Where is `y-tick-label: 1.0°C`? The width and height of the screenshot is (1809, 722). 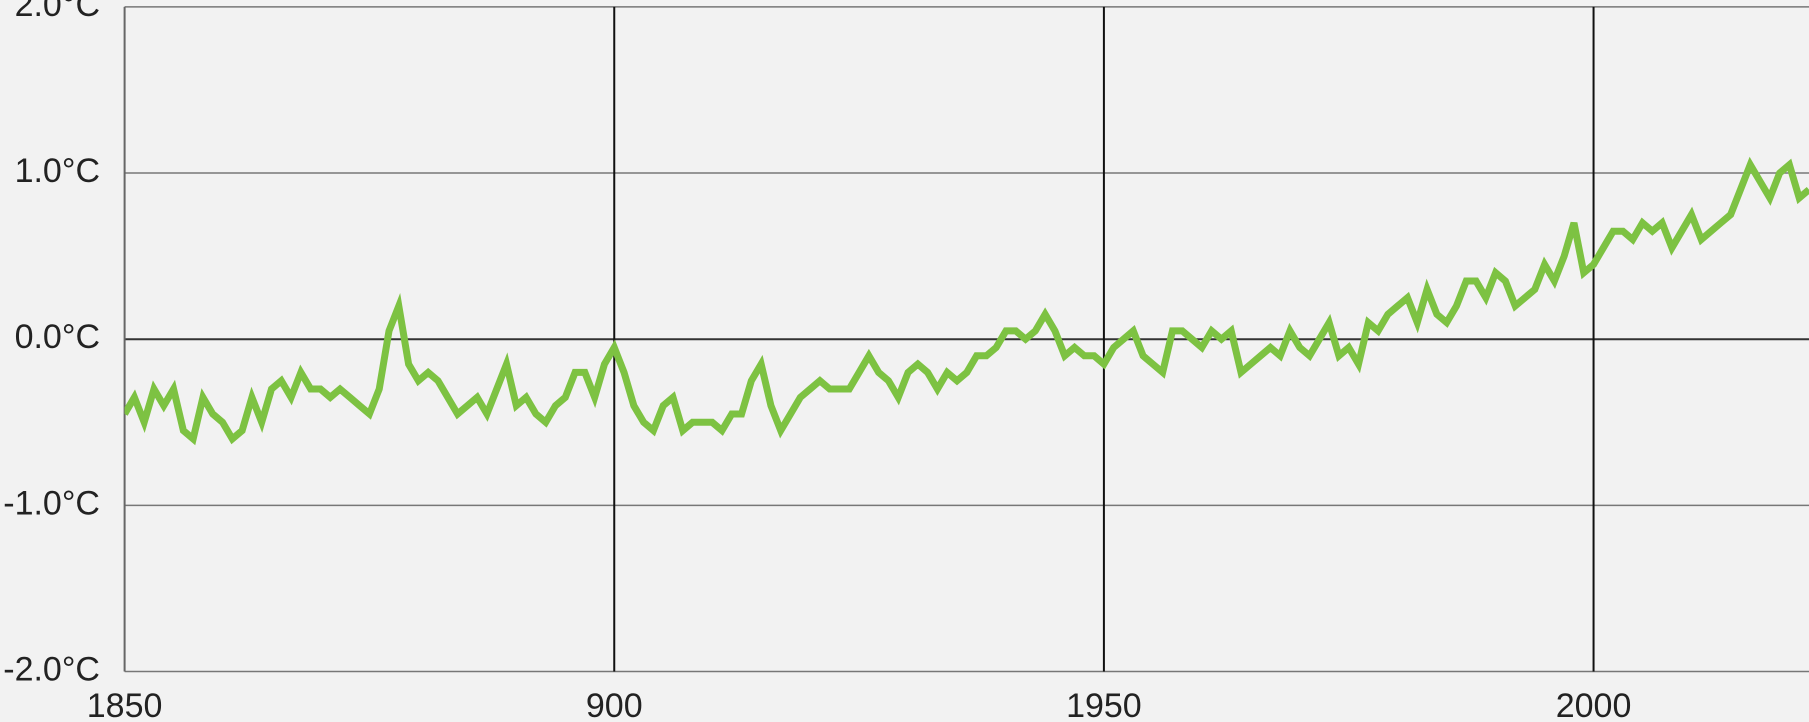
y-tick-label: 1.0°C is located at coordinates (57, 171).